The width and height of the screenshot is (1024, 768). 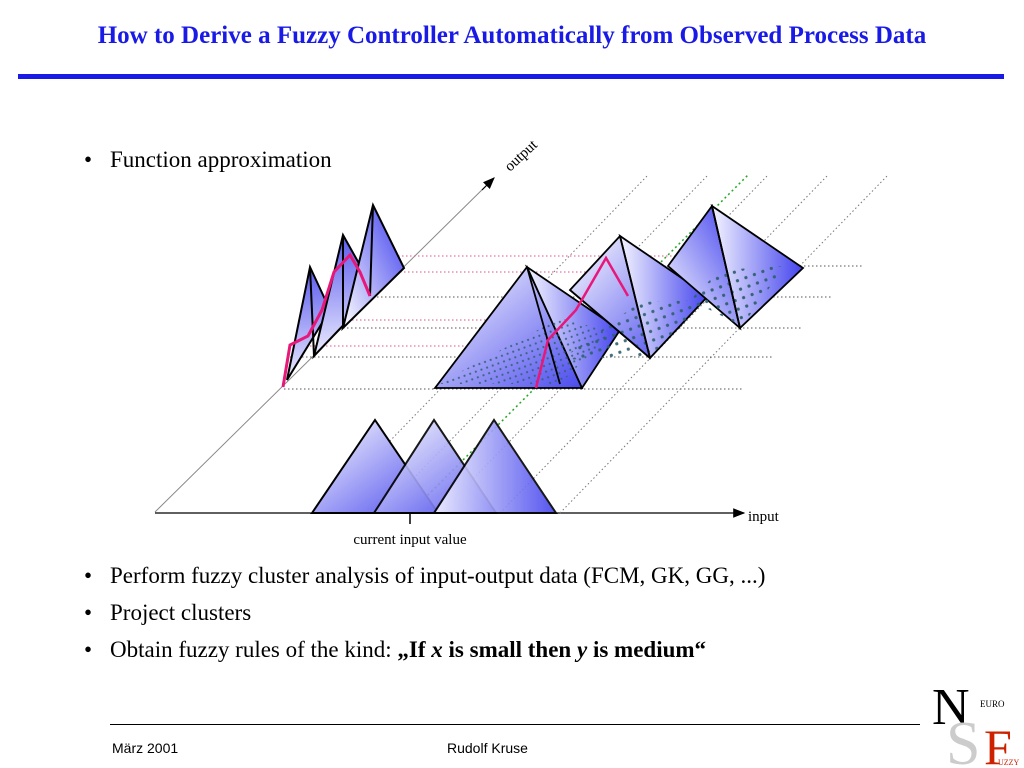 I want to click on output-axis-label: output, so click(x=522, y=156).